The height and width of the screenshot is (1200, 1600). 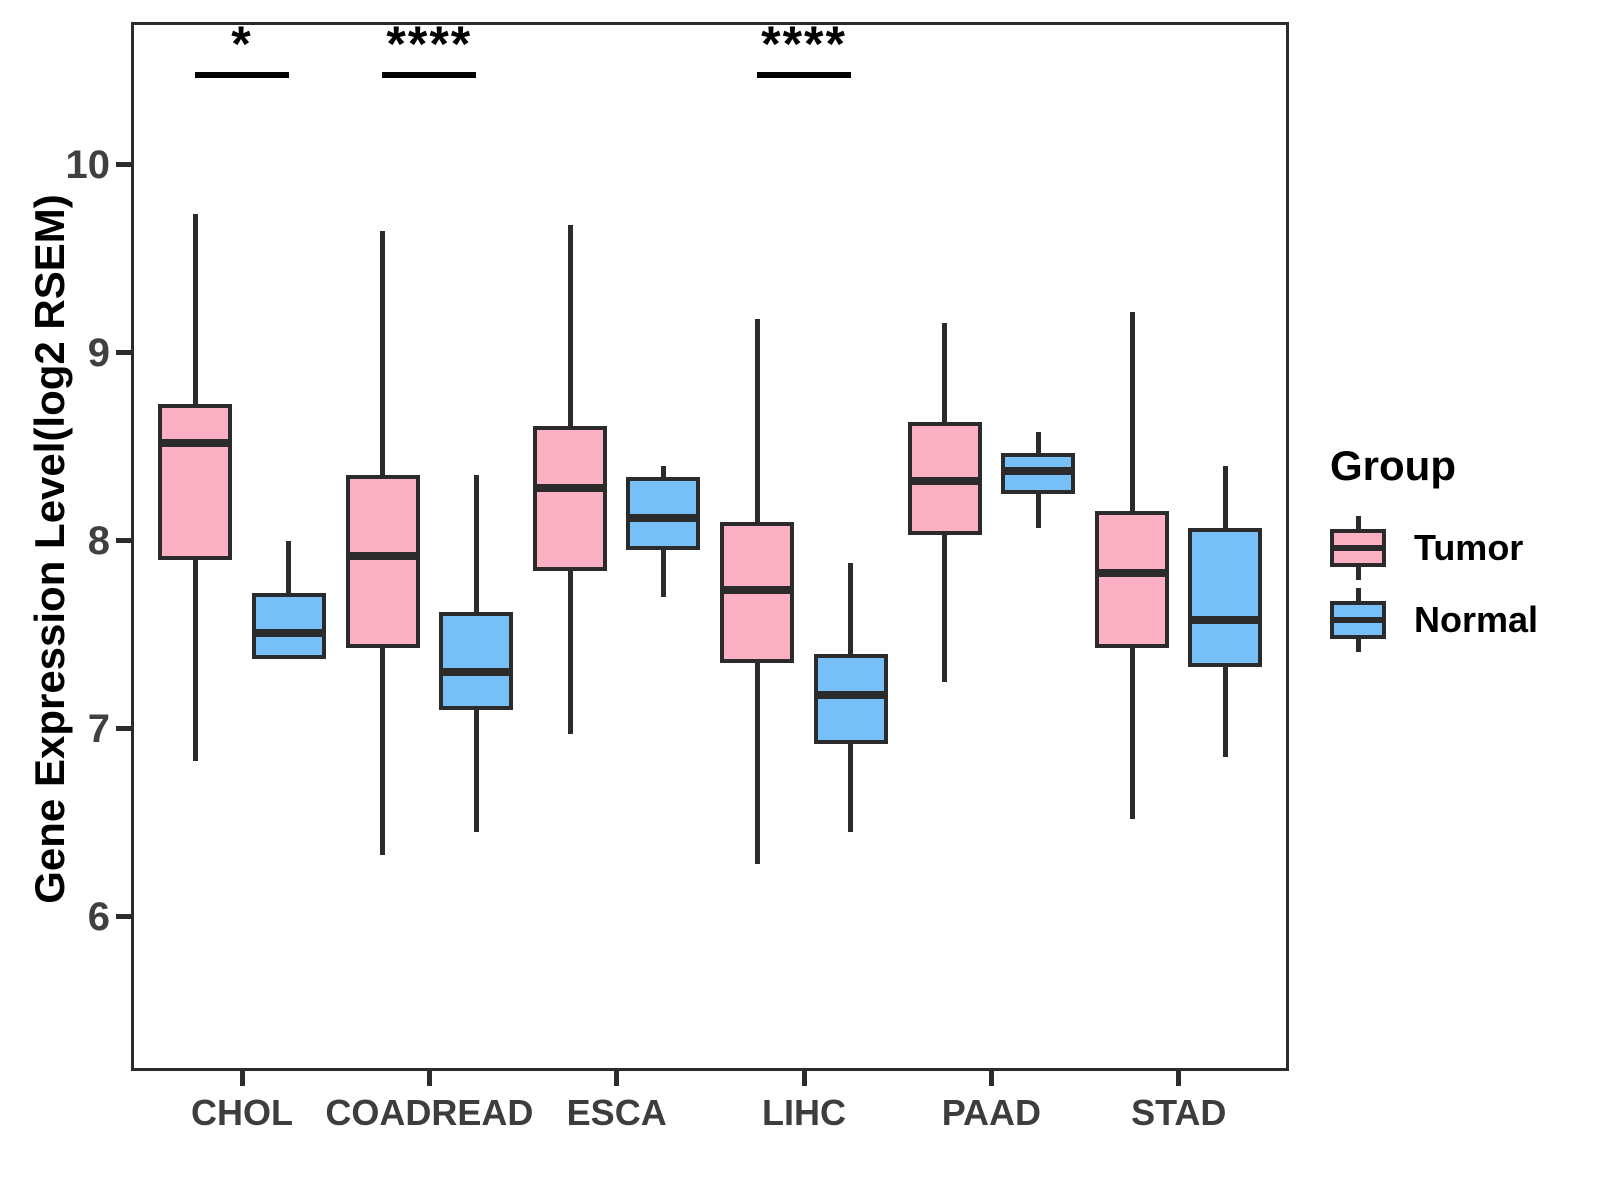 I want to click on x-tick-label: STAD, so click(x=1179, y=1112).